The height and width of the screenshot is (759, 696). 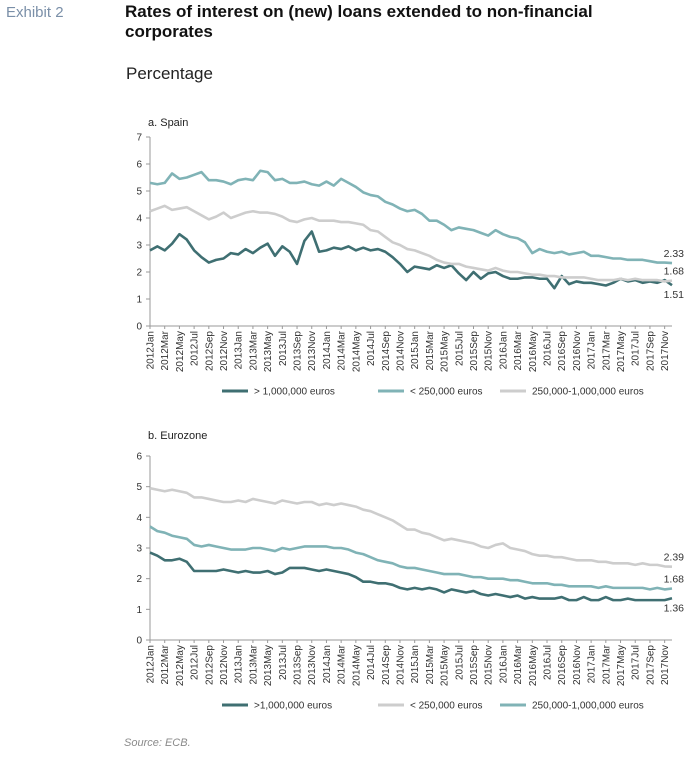 What do you see at coordinates (139, 138) in the screenshot?
I see `y-tick-label: 7` at bounding box center [139, 138].